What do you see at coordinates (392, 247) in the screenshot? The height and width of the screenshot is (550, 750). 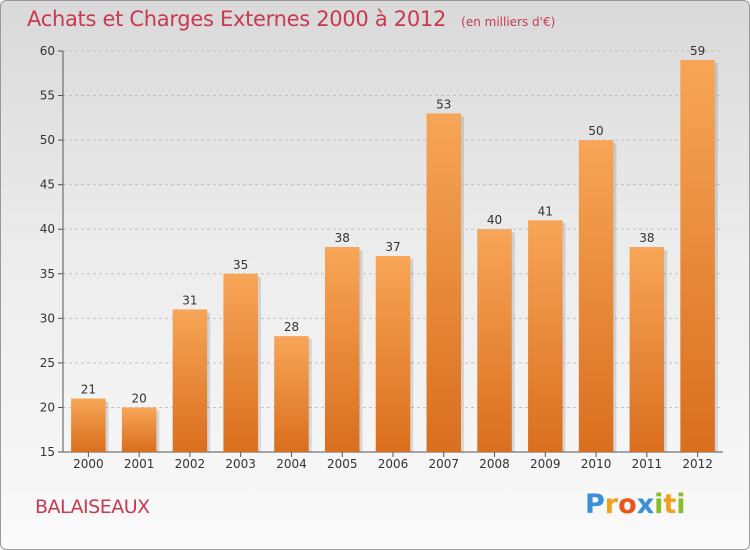 I see `value-label: 37` at bounding box center [392, 247].